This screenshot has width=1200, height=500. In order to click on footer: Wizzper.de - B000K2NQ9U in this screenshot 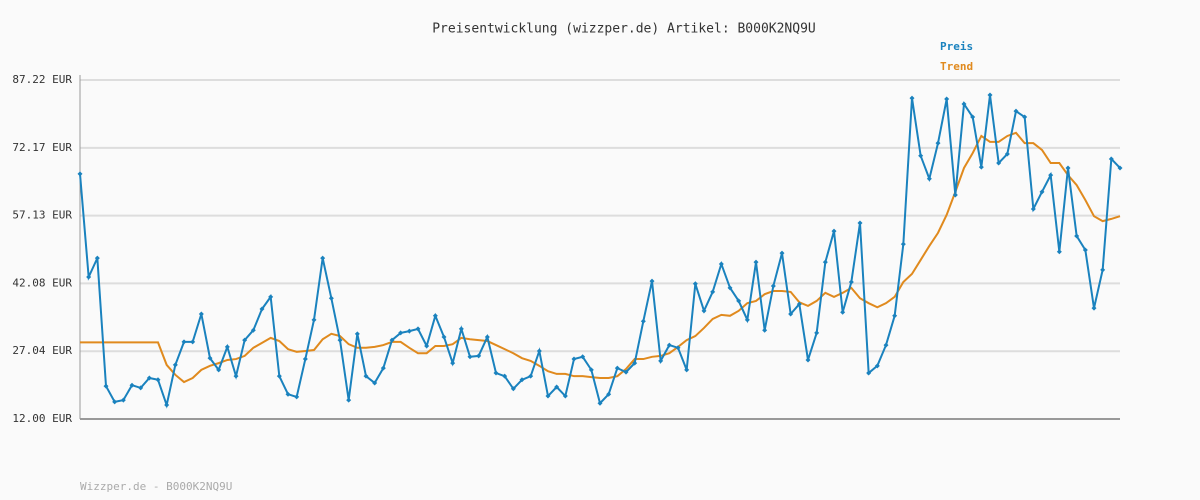, I will do `click(156, 486)`.